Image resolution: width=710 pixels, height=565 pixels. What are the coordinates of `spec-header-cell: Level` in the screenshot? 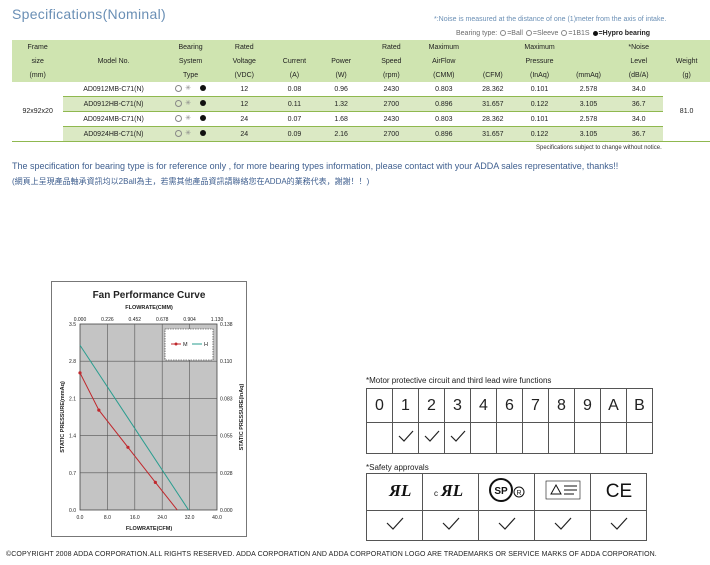 It's located at (639, 61).